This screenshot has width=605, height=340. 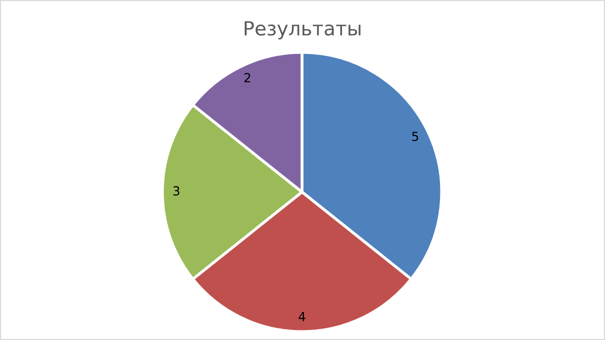 What do you see at coordinates (415, 137) in the screenshot?
I see `data-label: 5` at bounding box center [415, 137].